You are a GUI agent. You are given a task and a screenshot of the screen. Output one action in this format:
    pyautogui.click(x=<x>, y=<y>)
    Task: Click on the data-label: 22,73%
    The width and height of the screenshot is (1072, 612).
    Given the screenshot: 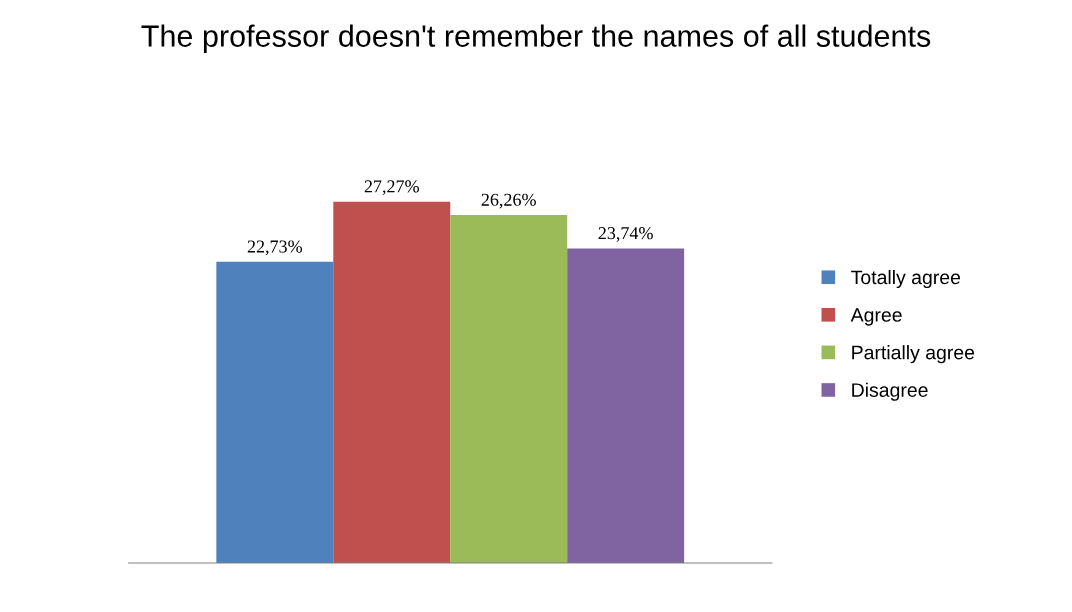 What is the action you would take?
    pyautogui.click(x=275, y=248)
    